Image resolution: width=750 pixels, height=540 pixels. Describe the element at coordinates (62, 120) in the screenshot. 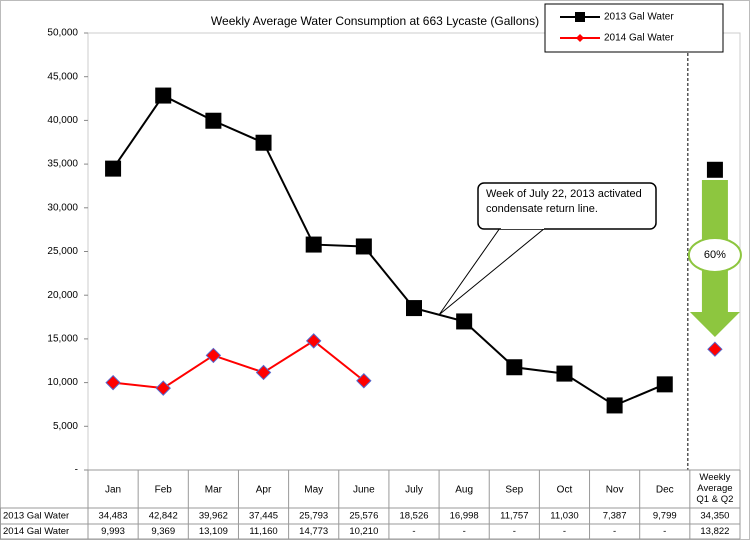

I see `y-tick-label: 40,000` at that location.